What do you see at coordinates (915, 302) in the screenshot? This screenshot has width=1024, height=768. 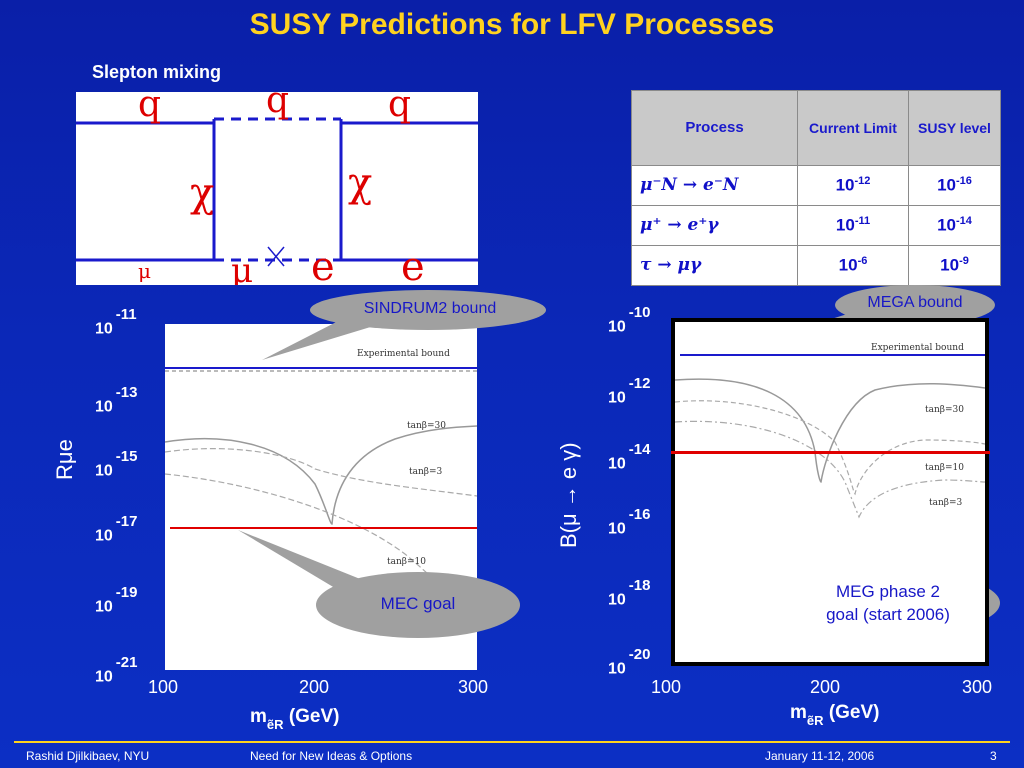 I see `mega-callout-text: MEGA bound` at bounding box center [915, 302].